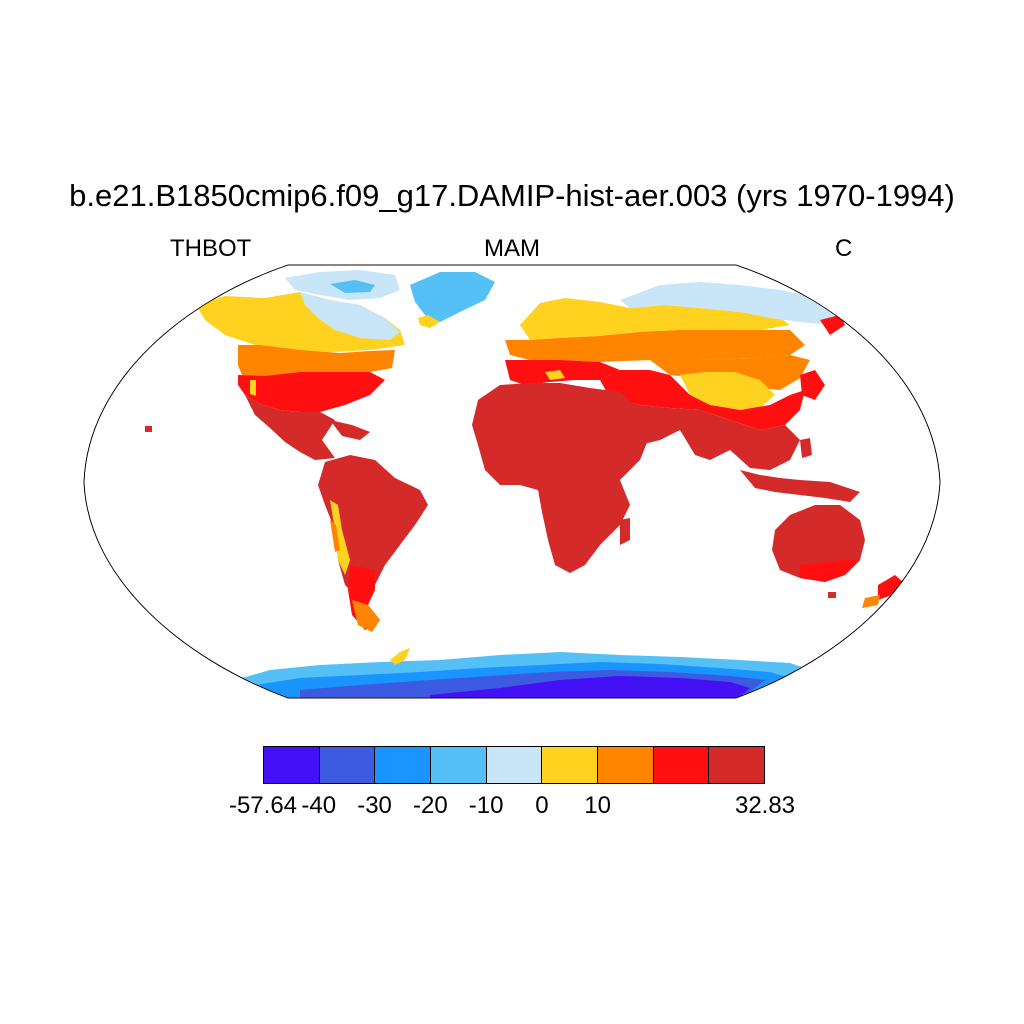 The width and height of the screenshot is (1024, 1024). Describe the element at coordinates (211, 248) in the screenshot. I see `variable-label: THBOT` at that location.